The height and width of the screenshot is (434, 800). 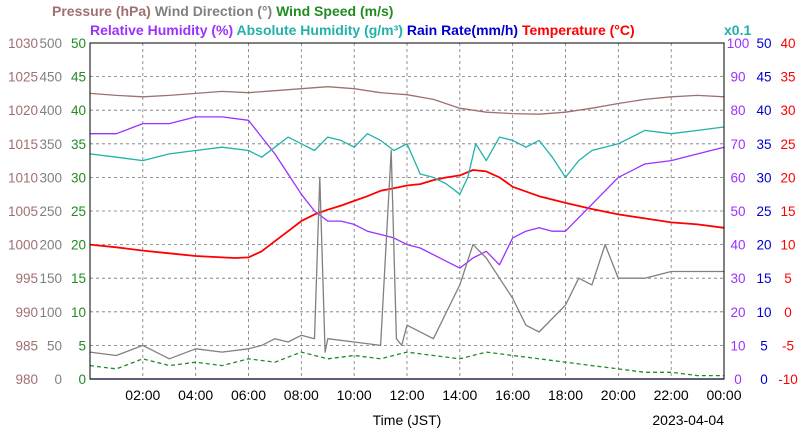 I want to click on pressure-tick-label: 1025, so click(x=23, y=77).